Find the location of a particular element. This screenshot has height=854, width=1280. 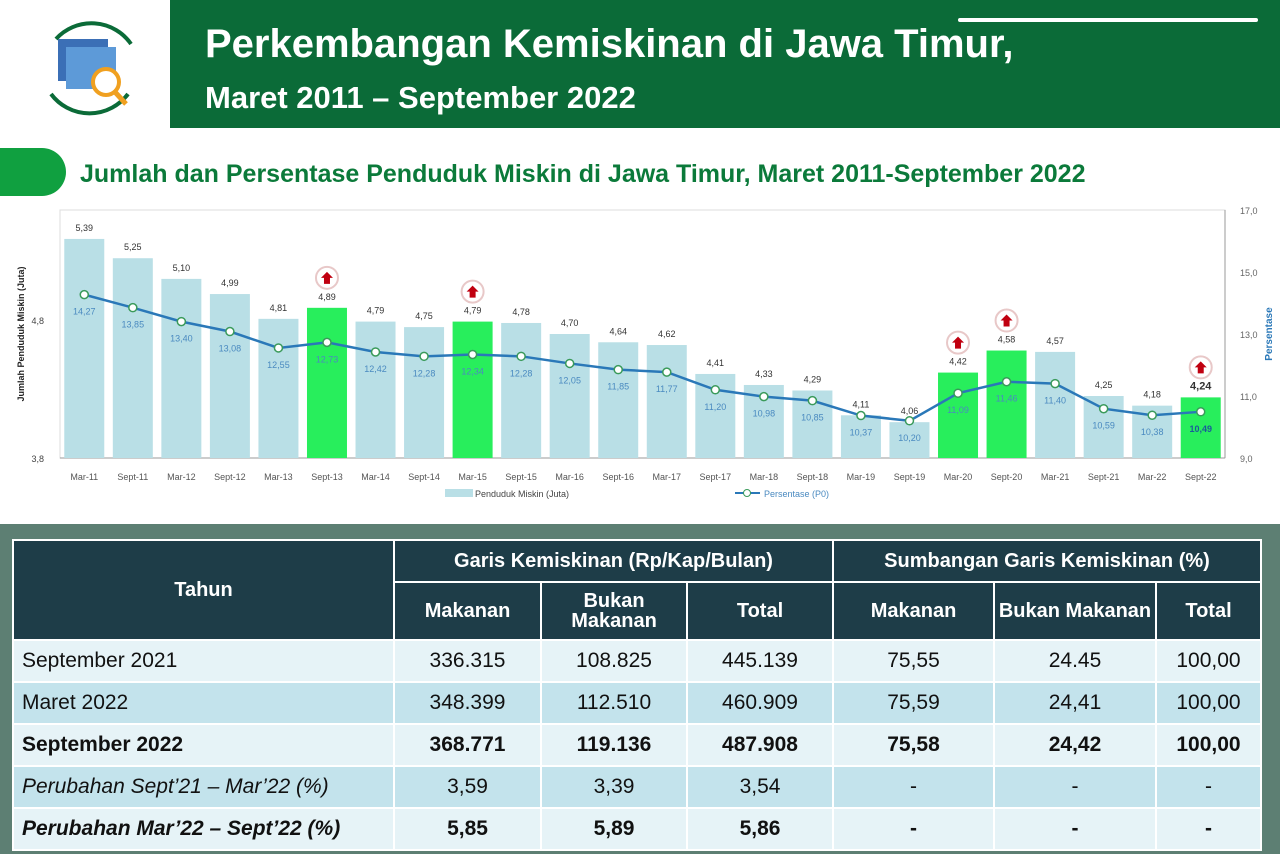

table-cell: 348.399 is located at coordinates (467, 703).